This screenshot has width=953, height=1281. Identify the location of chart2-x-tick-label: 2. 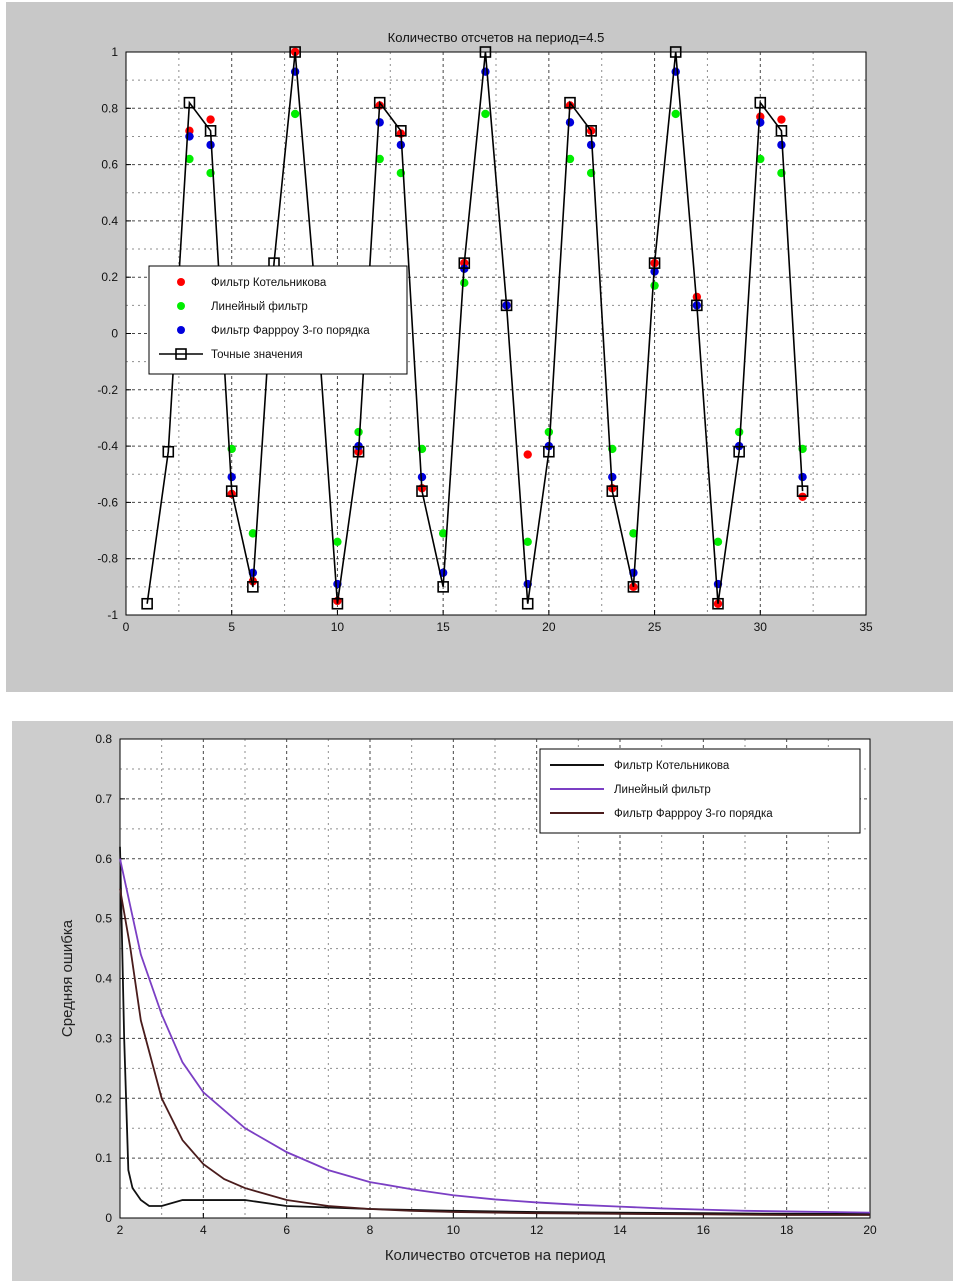
(120, 1230).